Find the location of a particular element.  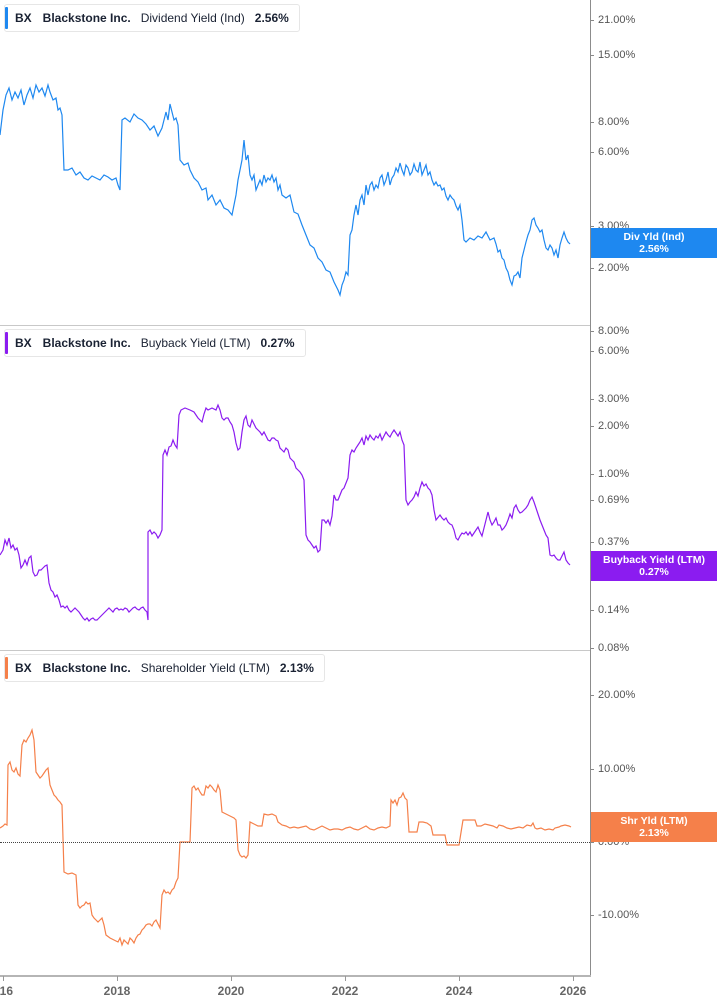

tag-value: 0.27% is located at coordinates (654, 572).